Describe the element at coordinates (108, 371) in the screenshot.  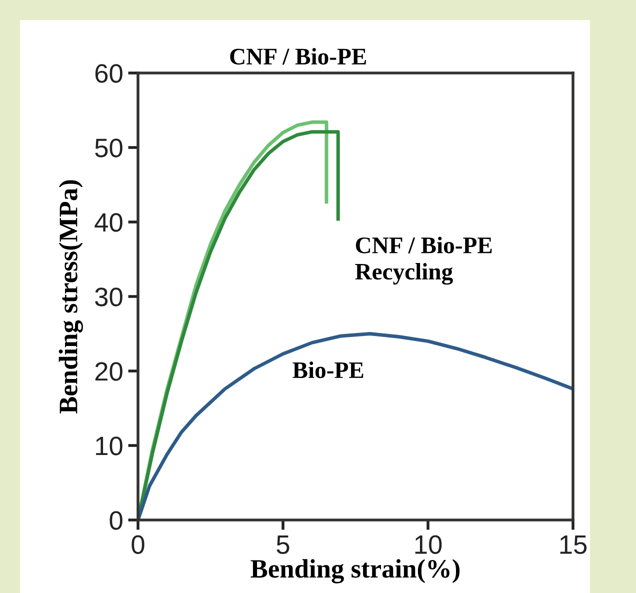
I see `y-tick-label: 20` at that location.